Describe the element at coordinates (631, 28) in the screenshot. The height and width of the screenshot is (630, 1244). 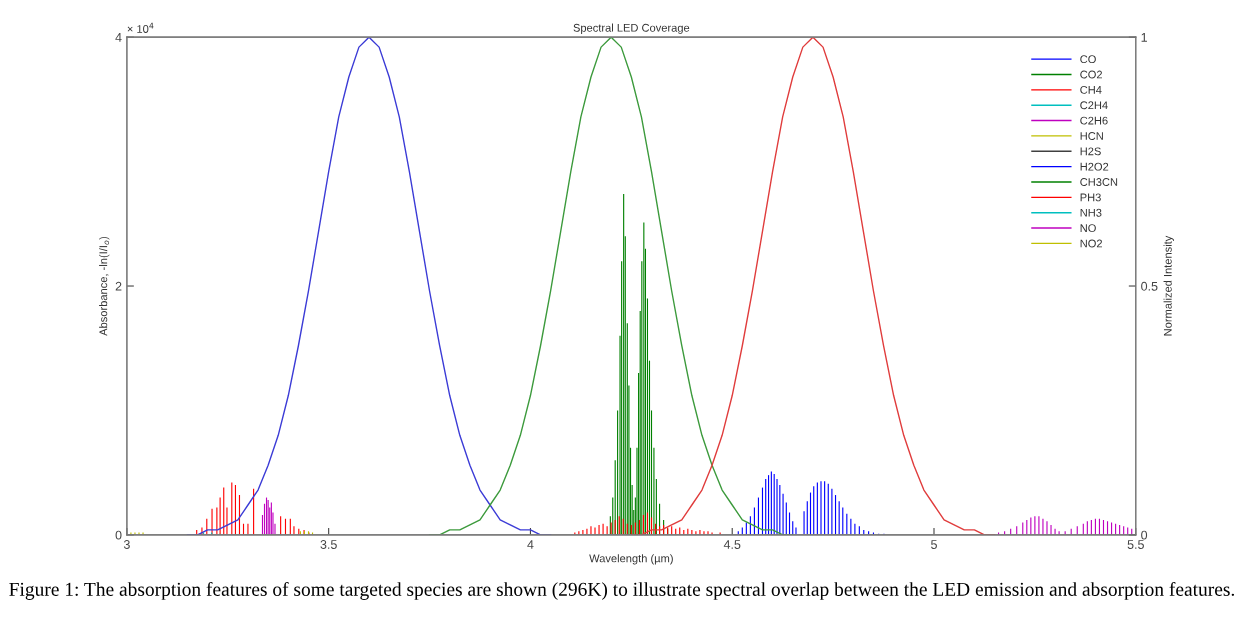
I see `chart-title: Spectral LED Coverage` at that location.